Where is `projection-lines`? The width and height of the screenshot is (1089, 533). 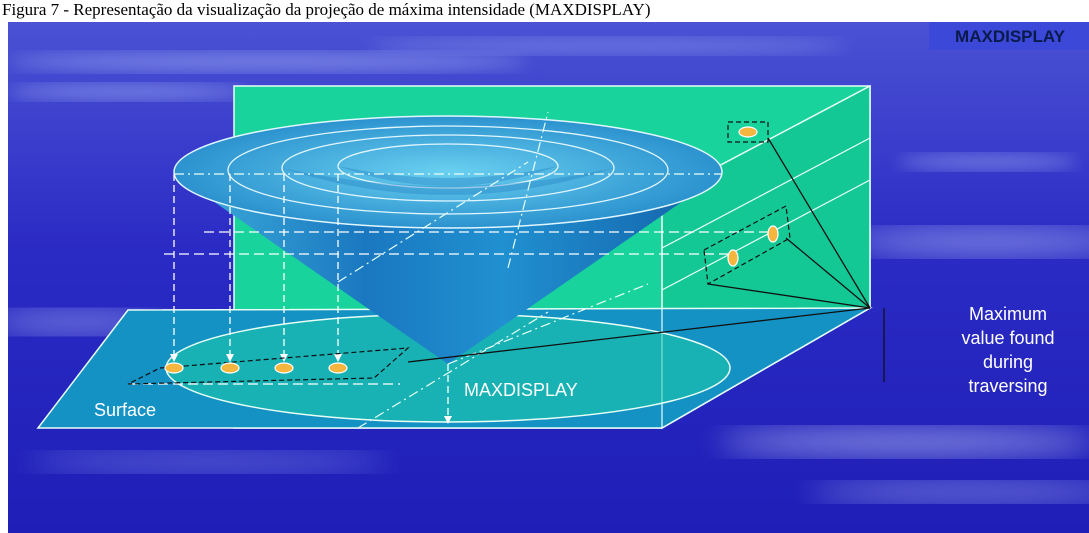 projection-lines is located at coordinates (766, 214).